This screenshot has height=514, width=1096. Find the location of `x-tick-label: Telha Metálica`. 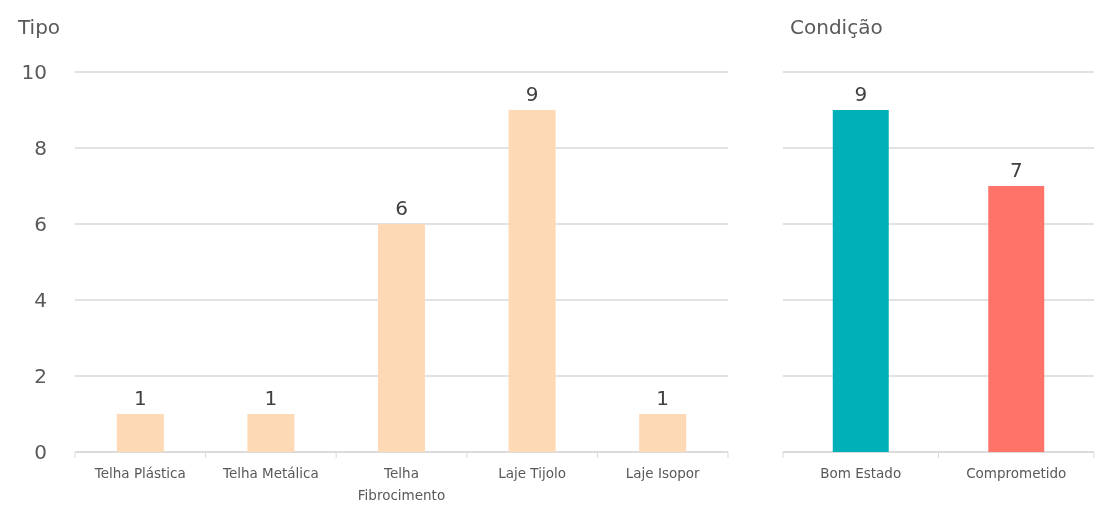

x-tick-label: Telha Metálica is located at coordinates (270, 473).